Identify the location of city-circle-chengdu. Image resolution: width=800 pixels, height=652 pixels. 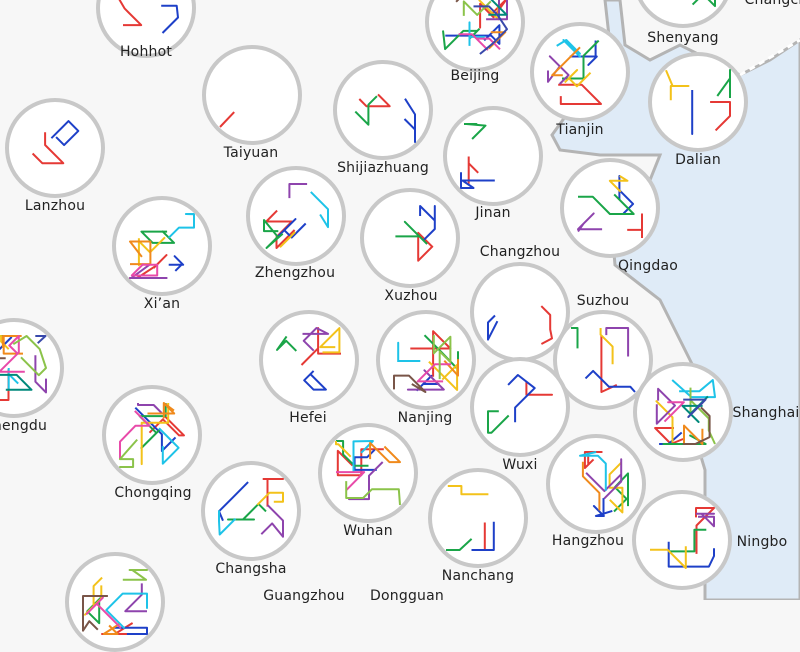
(32, 368).